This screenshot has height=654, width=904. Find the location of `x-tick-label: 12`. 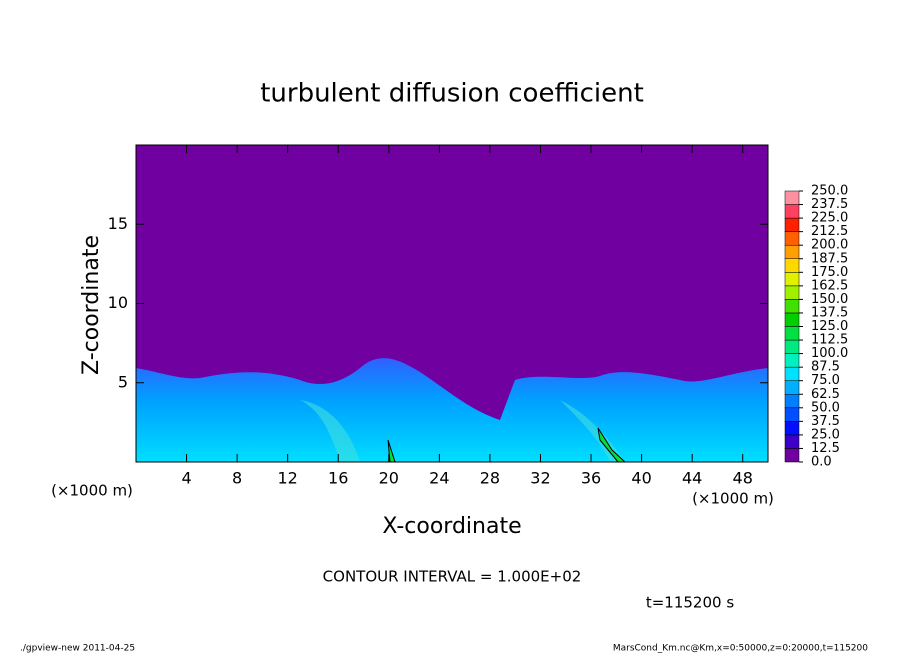

x-tick-label: 12 is located at coordinates (288, 478).